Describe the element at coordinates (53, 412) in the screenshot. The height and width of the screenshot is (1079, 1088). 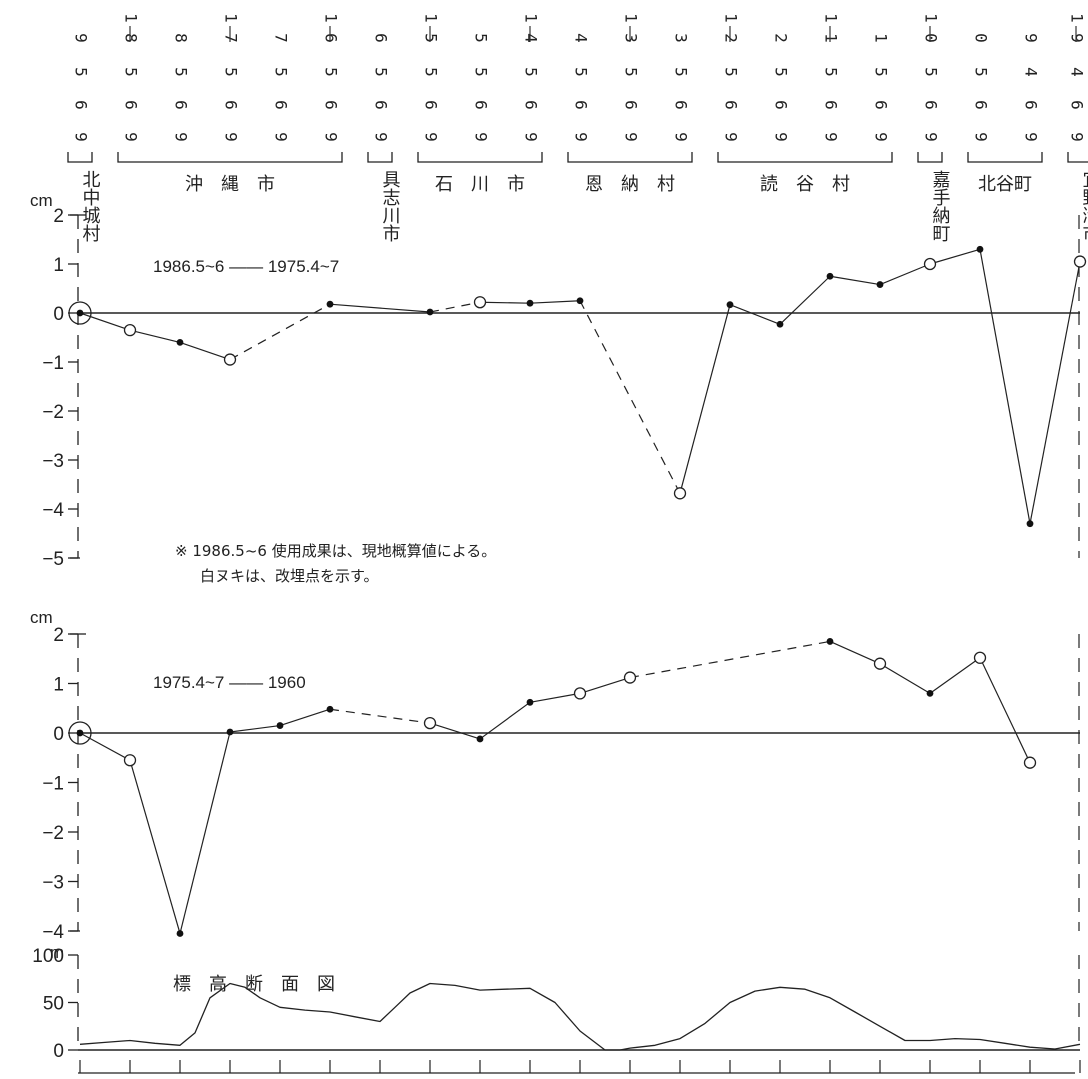
I see `y-tick-label: −2` at that location.